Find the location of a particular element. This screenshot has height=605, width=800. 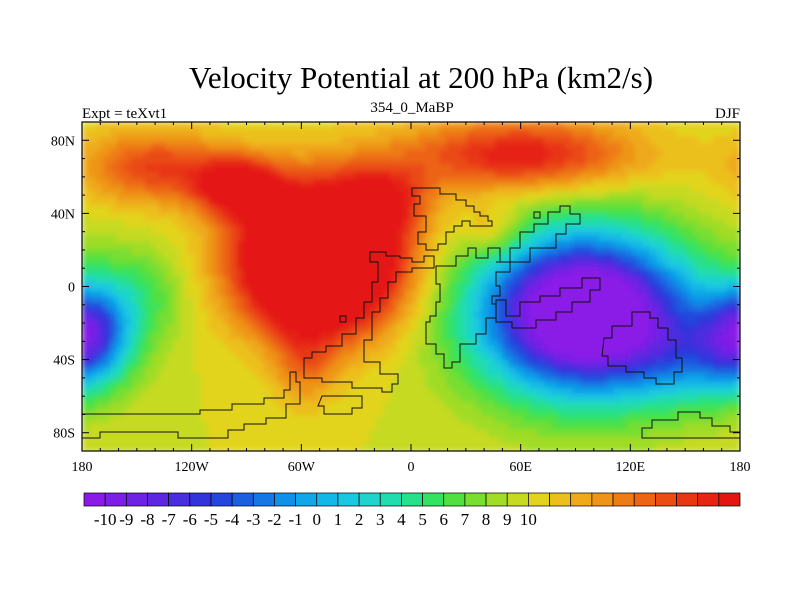

y-tick-label: 0 is located at coordinates (71, 288).